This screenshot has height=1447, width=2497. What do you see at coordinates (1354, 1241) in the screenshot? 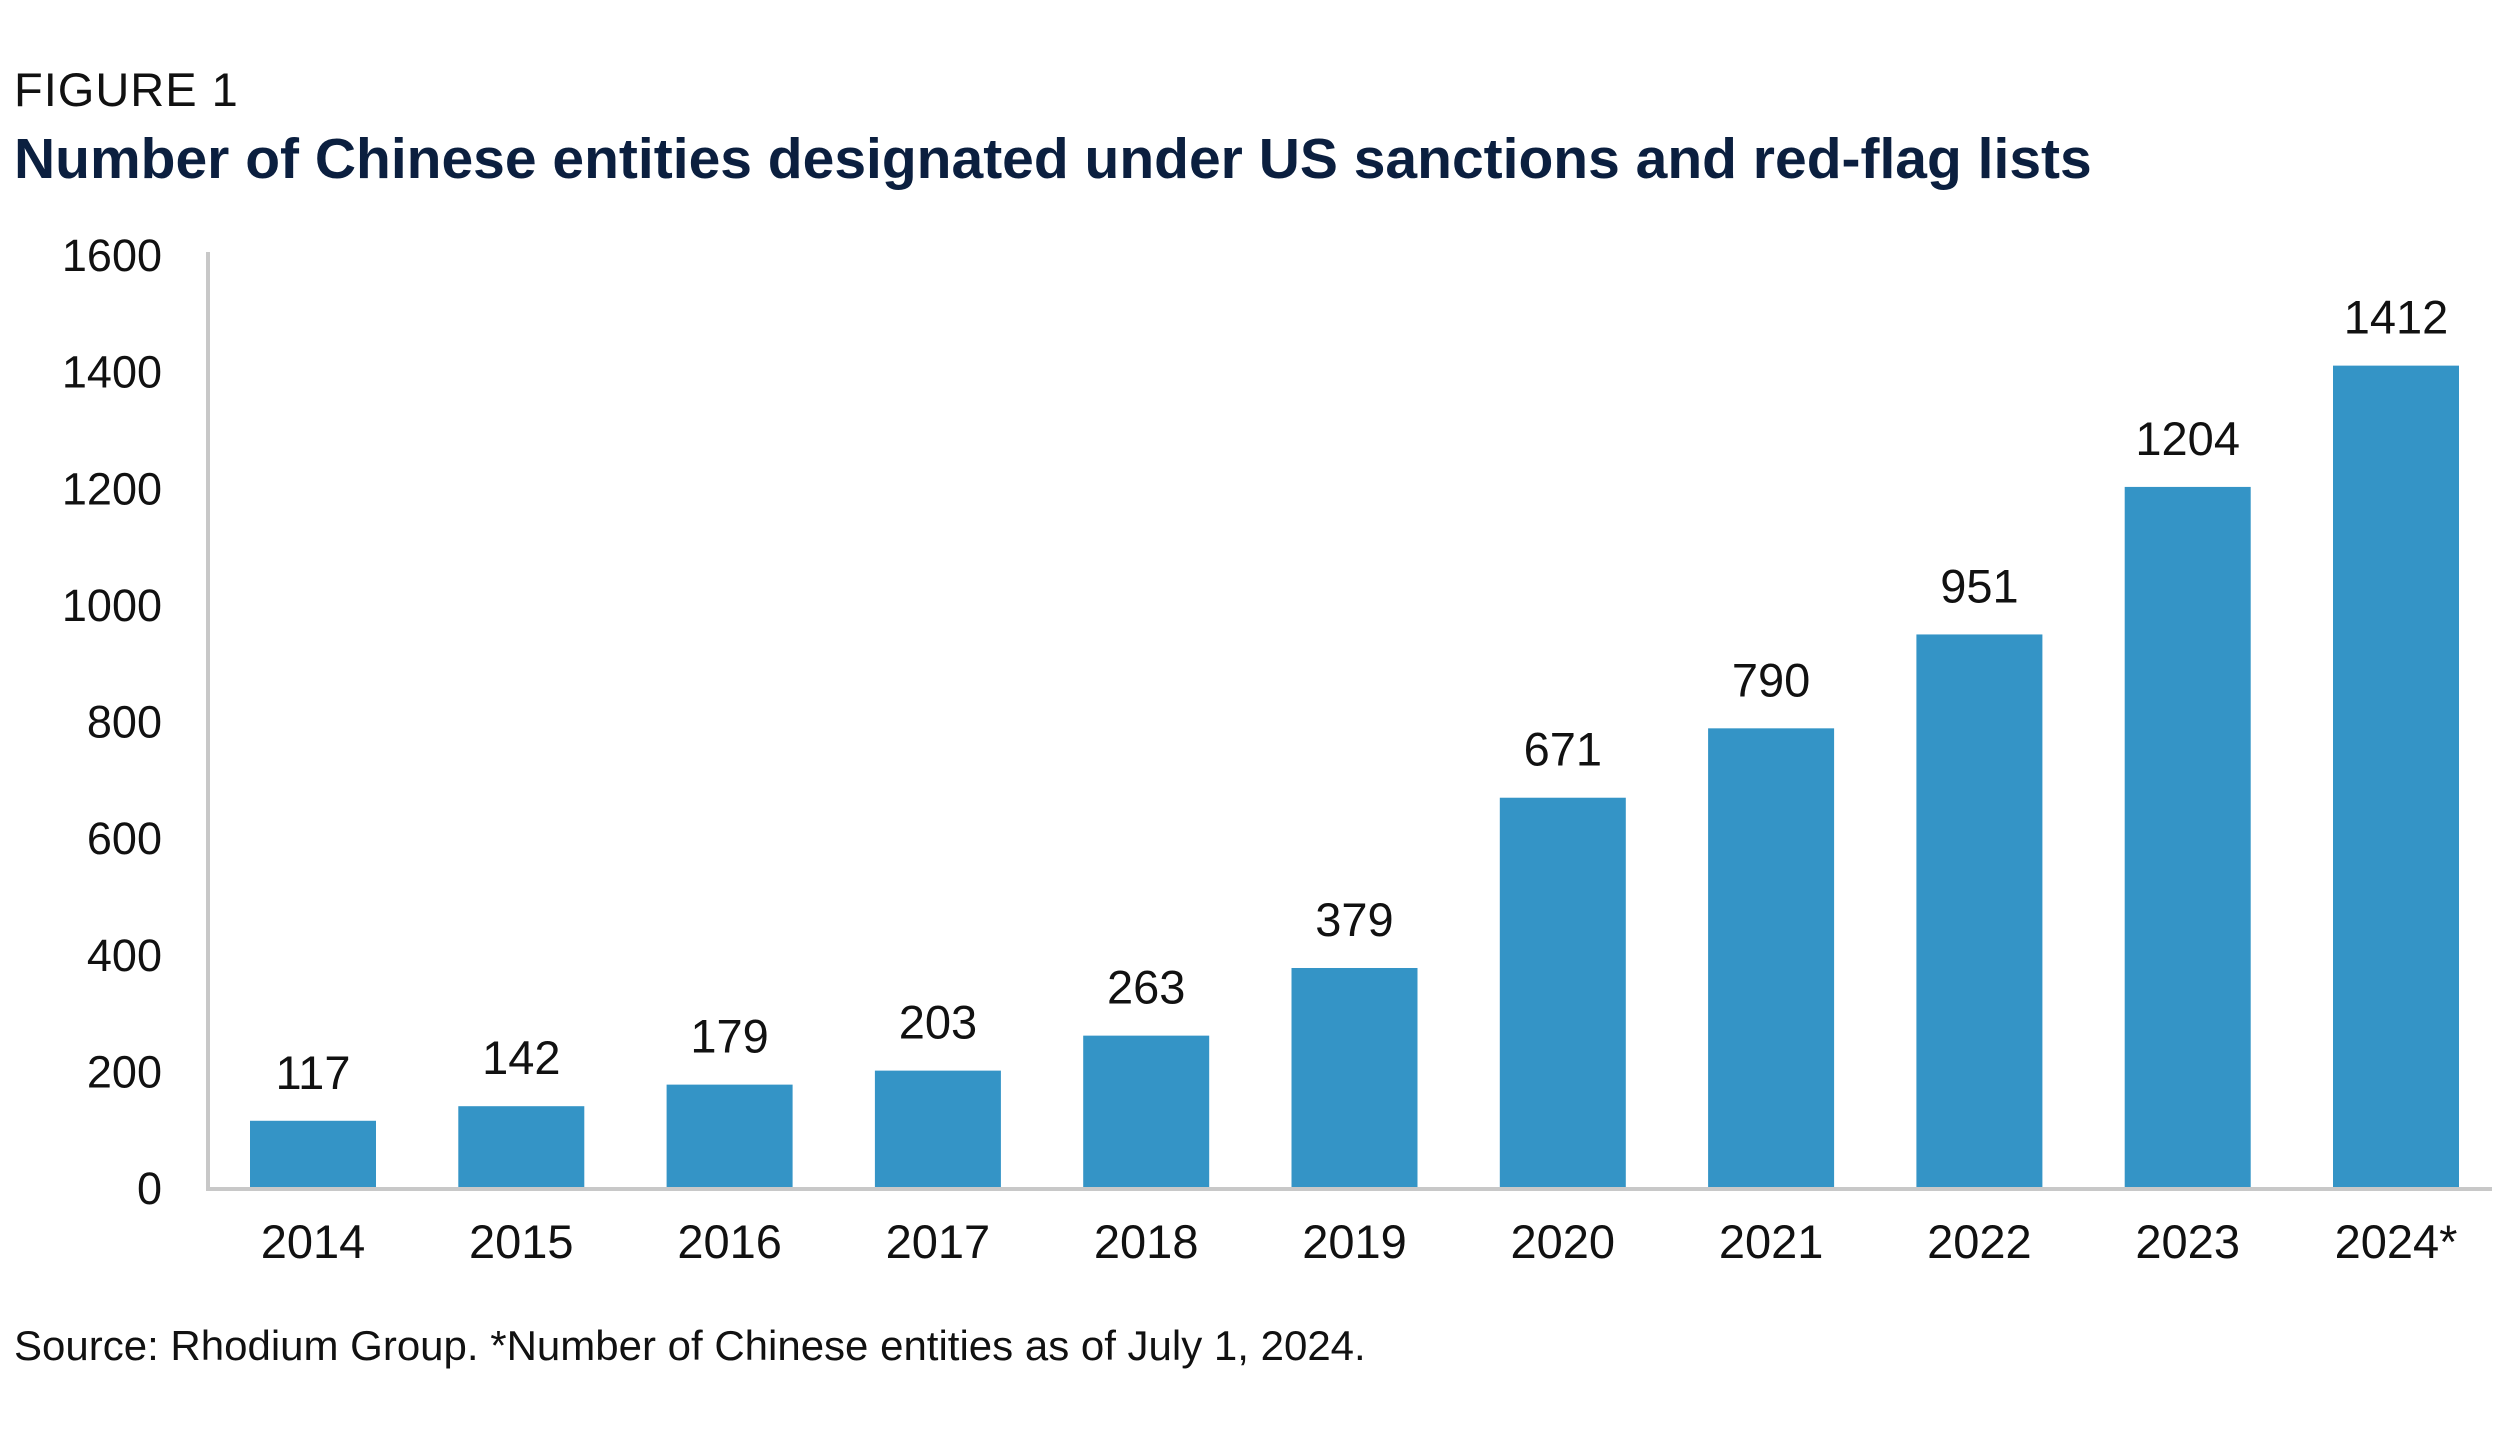
I see `x-tick-label: 2019` at bounding box center [1354, 1241].